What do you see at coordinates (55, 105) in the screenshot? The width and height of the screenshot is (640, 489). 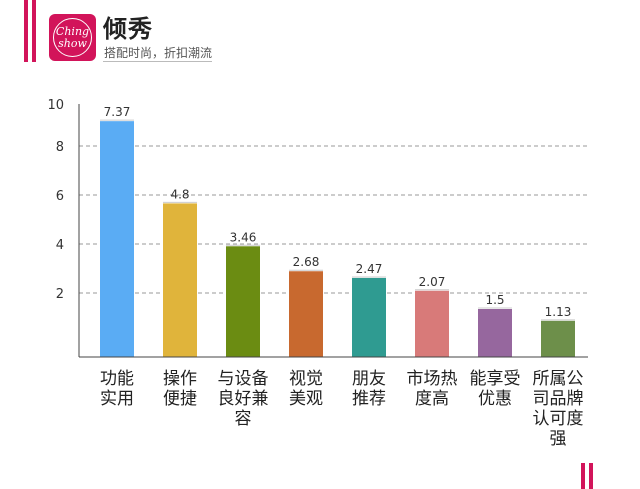 I see `y-tick-label: 10` at bounding box center [55, 105].